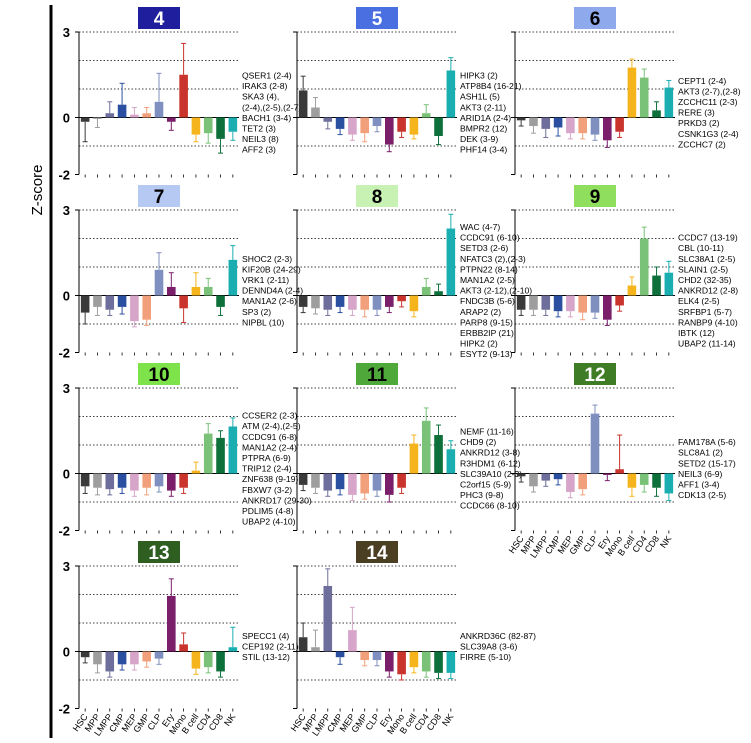  What do you see at coordinates (705, 312) in the screenshot?
I see `gene-label: SRFBP1 (5-7)` at bounding box center [705, 312].